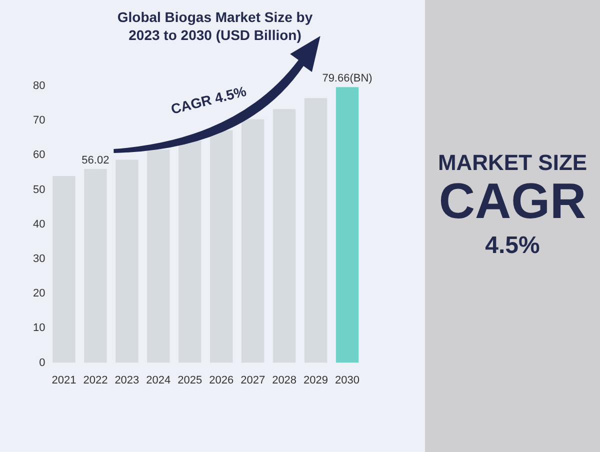 Image resolution: width=600 pixels, height=452 pixels. Describe the element at coordinates (39, 328) in the screenshot. I see `y-tick-label: 10` at that location.